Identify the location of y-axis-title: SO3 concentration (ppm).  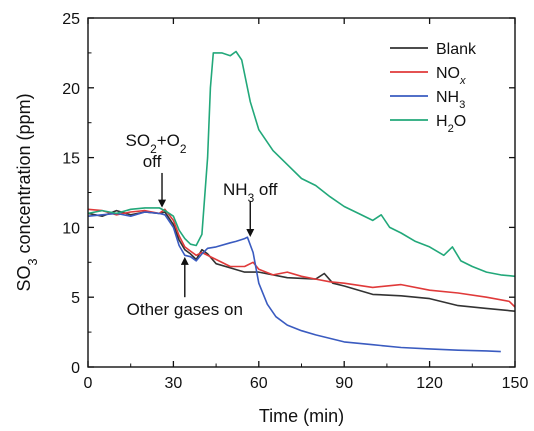
(27, 192).